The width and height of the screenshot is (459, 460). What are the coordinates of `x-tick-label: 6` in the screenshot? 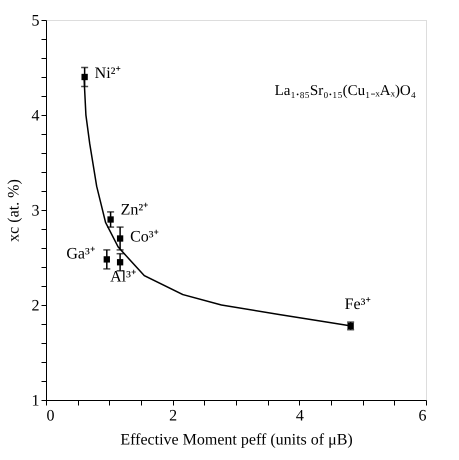 It's located at (422, 416).